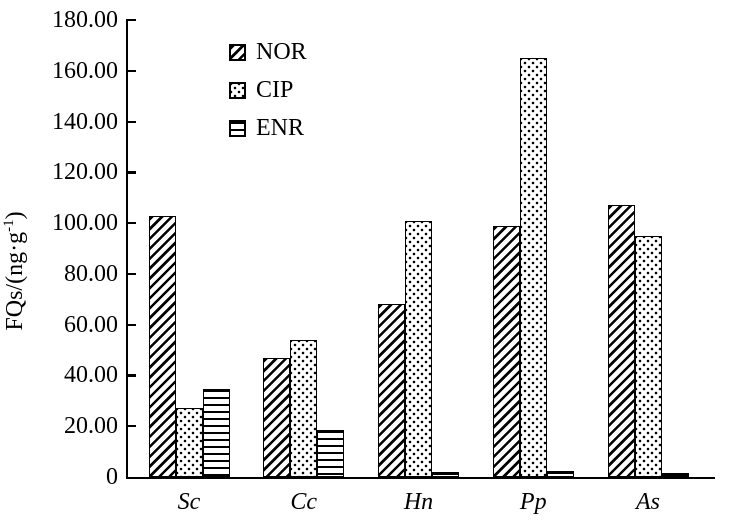 The height and width of the screenshot is (523, 734). I want to click on y-tick-label-140: 140.00, so click(85, 121).